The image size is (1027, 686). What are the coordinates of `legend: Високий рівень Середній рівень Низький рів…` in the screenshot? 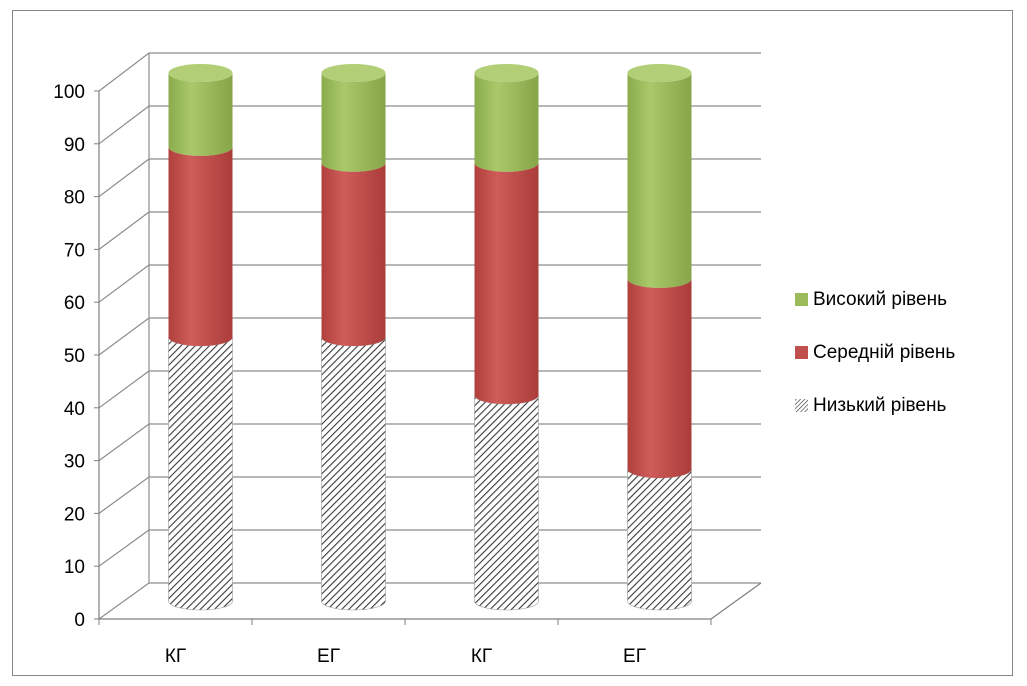 It's located at (875, 352).